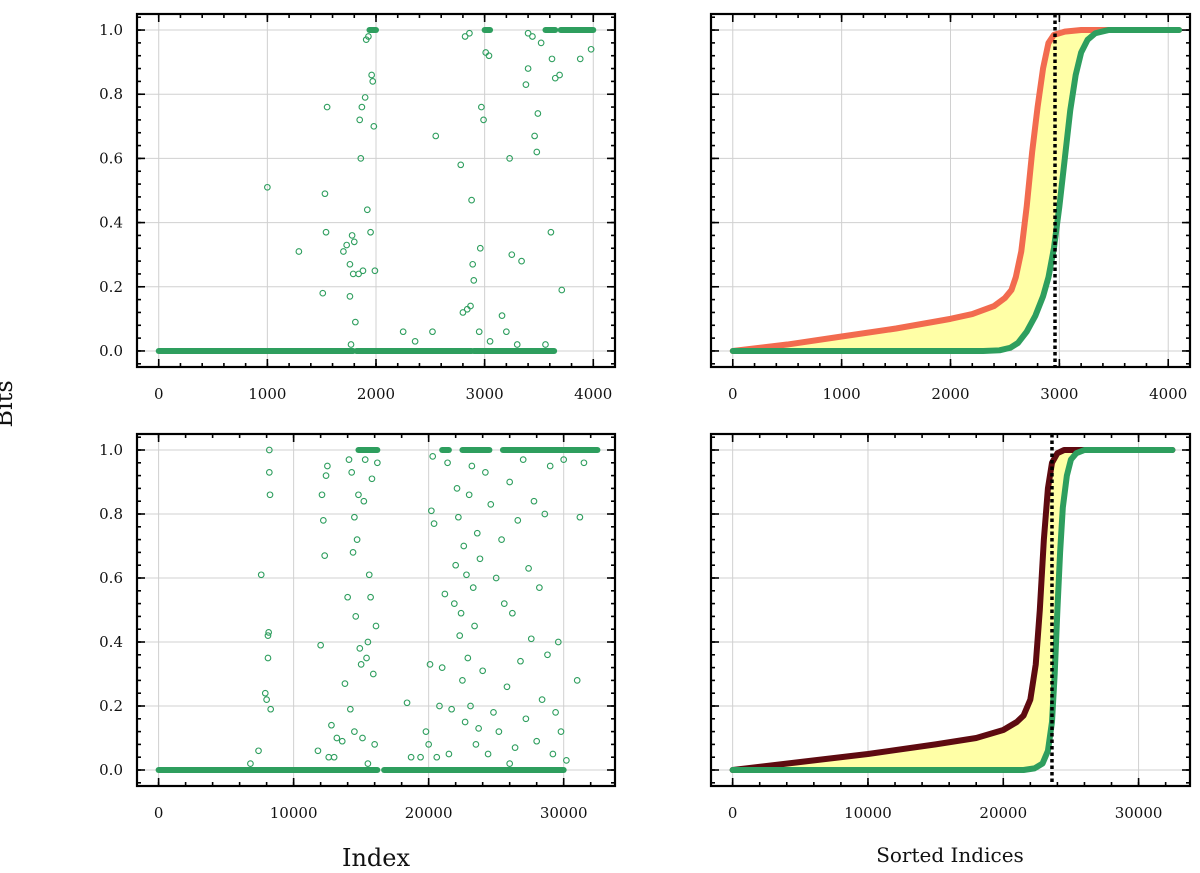 Image resolution: width=1200 pixels, height=873 pixels. Describe the element at coordinates (952, 610) in the screenshot. I see `lower-curve` at that location.